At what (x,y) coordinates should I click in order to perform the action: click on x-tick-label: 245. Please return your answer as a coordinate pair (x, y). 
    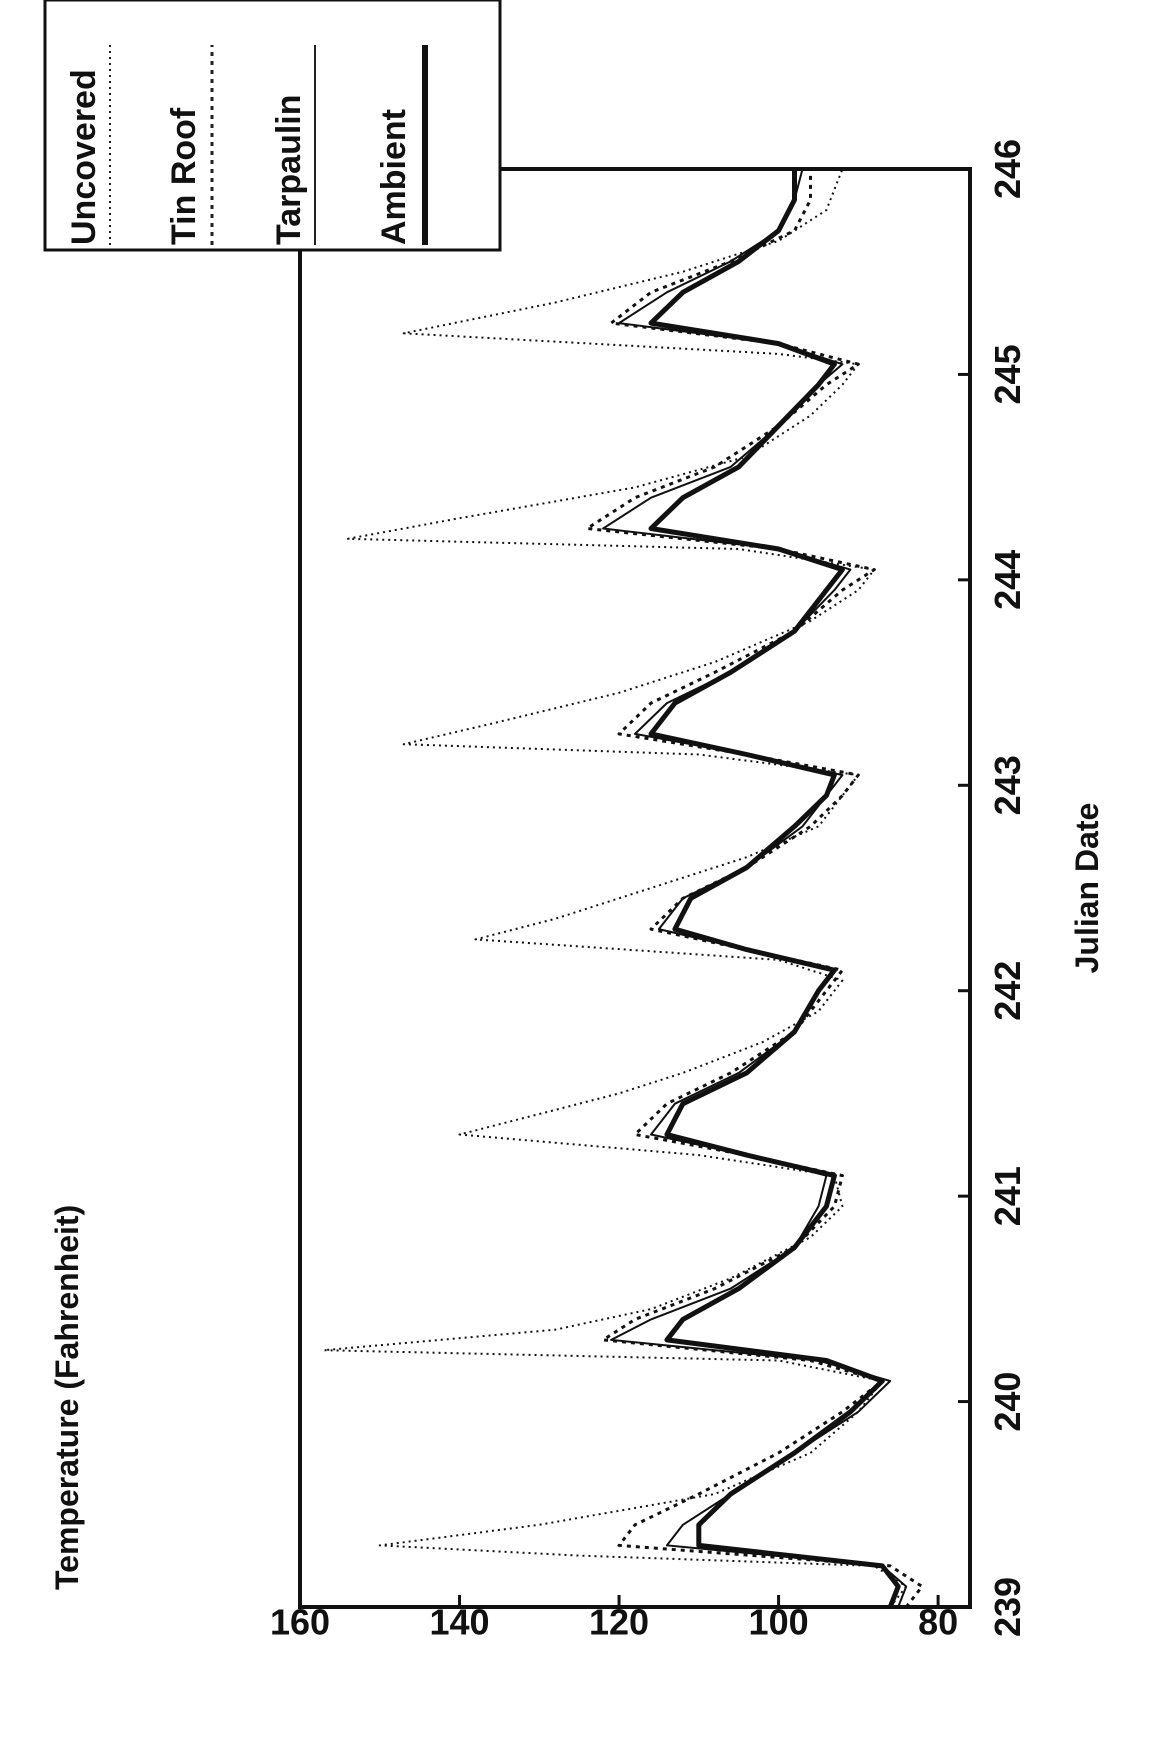
    Looking at the image, I should click on (1007, 374).